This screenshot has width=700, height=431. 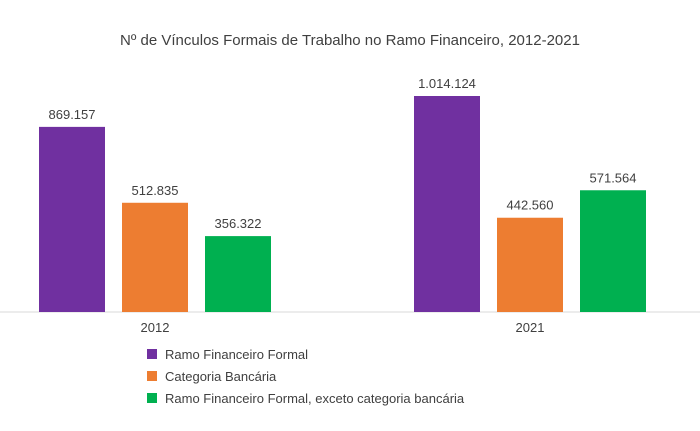 What do you see at coordinates (447, 83) in the screenshot?
I see `data-label-2021-series-1: 1.014.124` at bounding box center [447, 83].